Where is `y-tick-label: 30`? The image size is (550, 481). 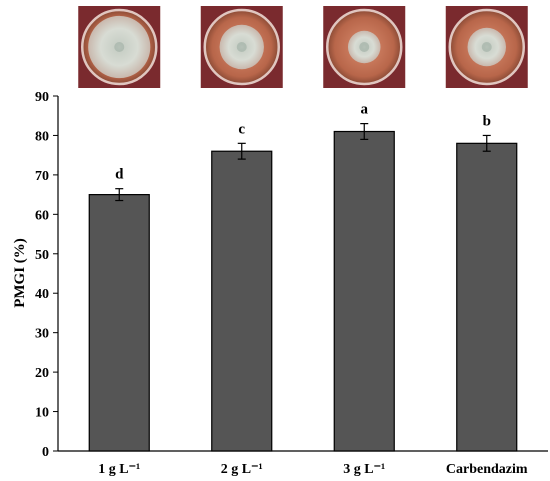
y-tick-label: 30 is located at coordinates (42, 334).